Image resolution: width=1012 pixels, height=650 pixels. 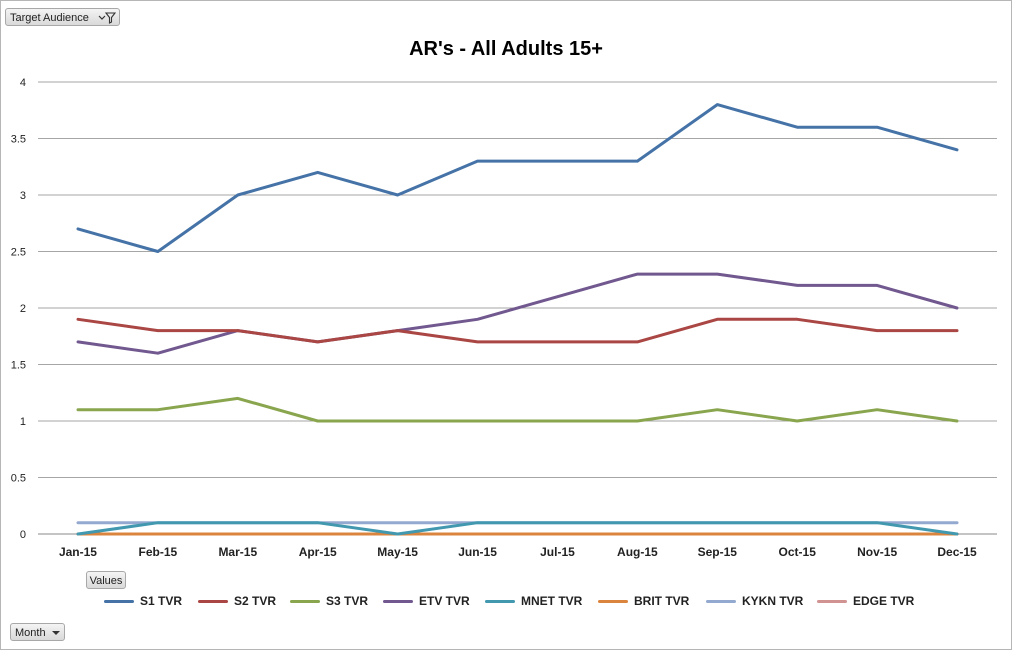 I want to click on month-field-button: Month, so click(x=37, y=632).